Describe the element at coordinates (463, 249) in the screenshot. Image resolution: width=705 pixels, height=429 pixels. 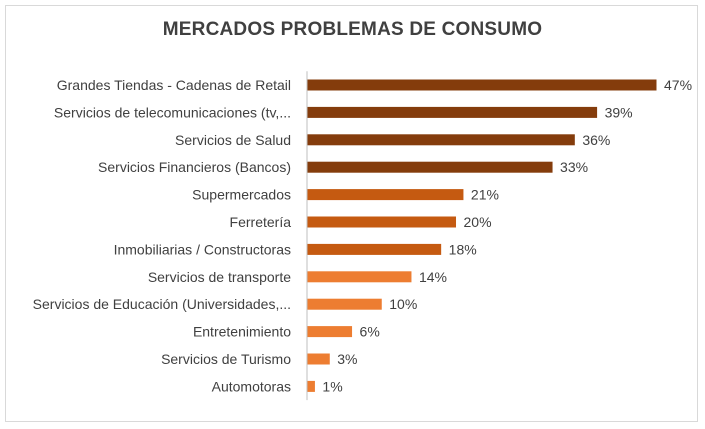
I see `data-label: 18%` at that location.